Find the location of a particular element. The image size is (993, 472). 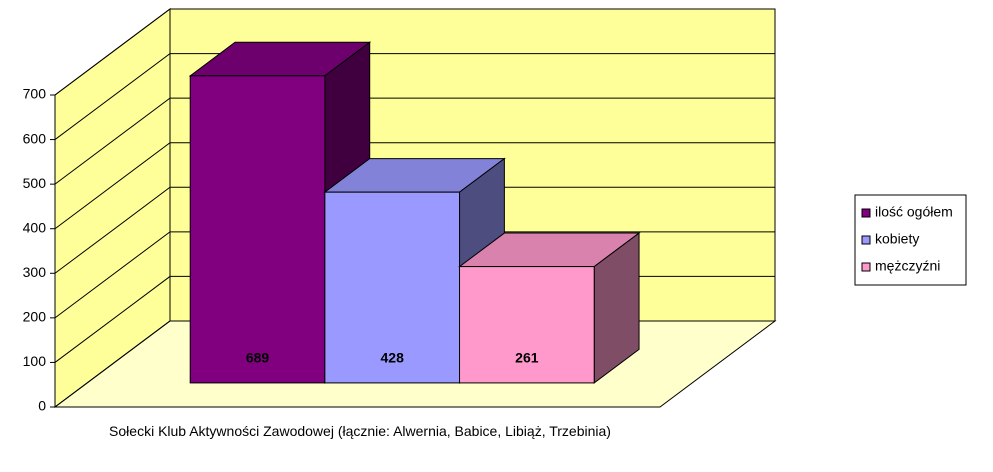

legend-label: mężczyźni is located at coordinates (907, 266).